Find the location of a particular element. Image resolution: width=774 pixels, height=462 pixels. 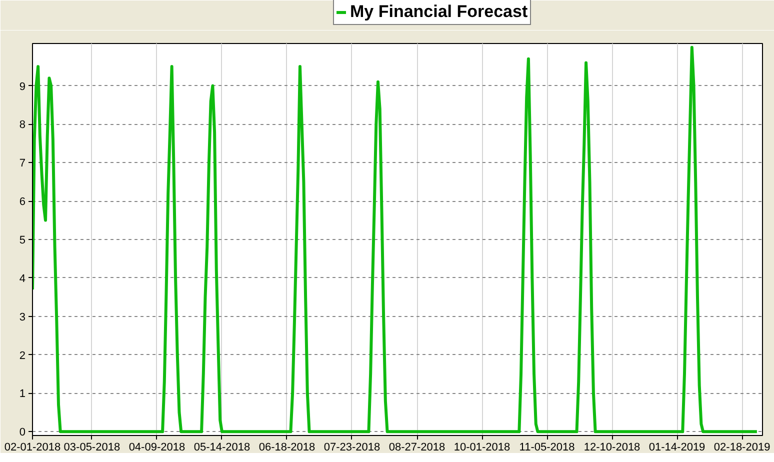

x-tick-label: 02-01-2018 is located at coordinates (32, 448).